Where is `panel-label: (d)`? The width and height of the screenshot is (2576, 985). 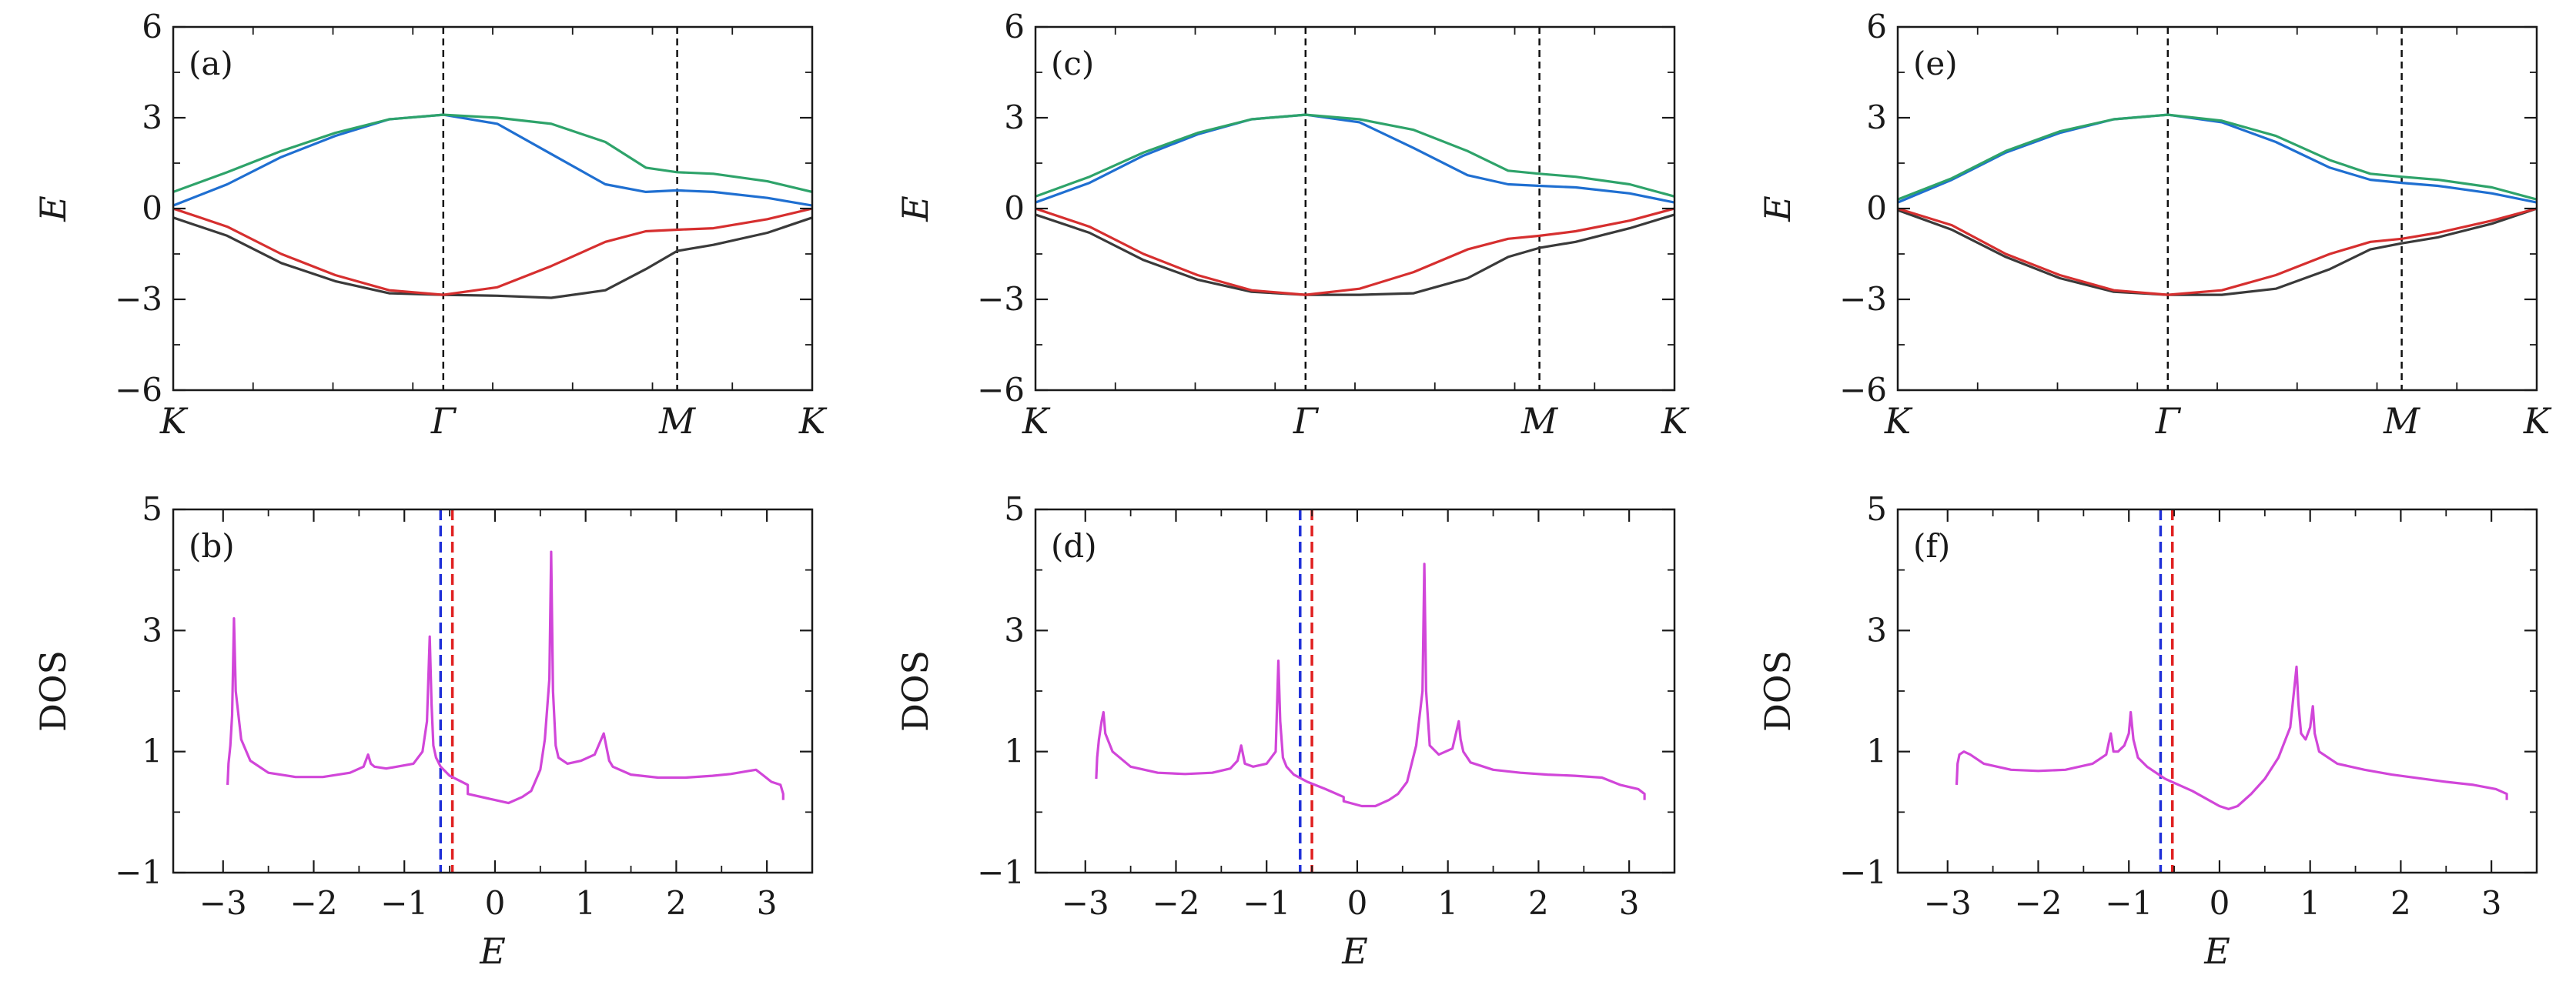 panel-label: (d) is located at coordinates (1074, 546).